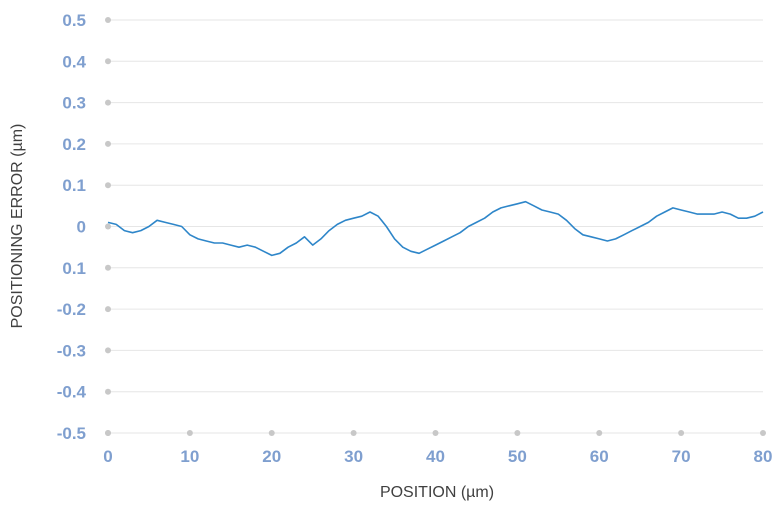  Describe the element at coordinates (74, 144) in the screenshot. I see `y-tick-label: 0.2` at that location.